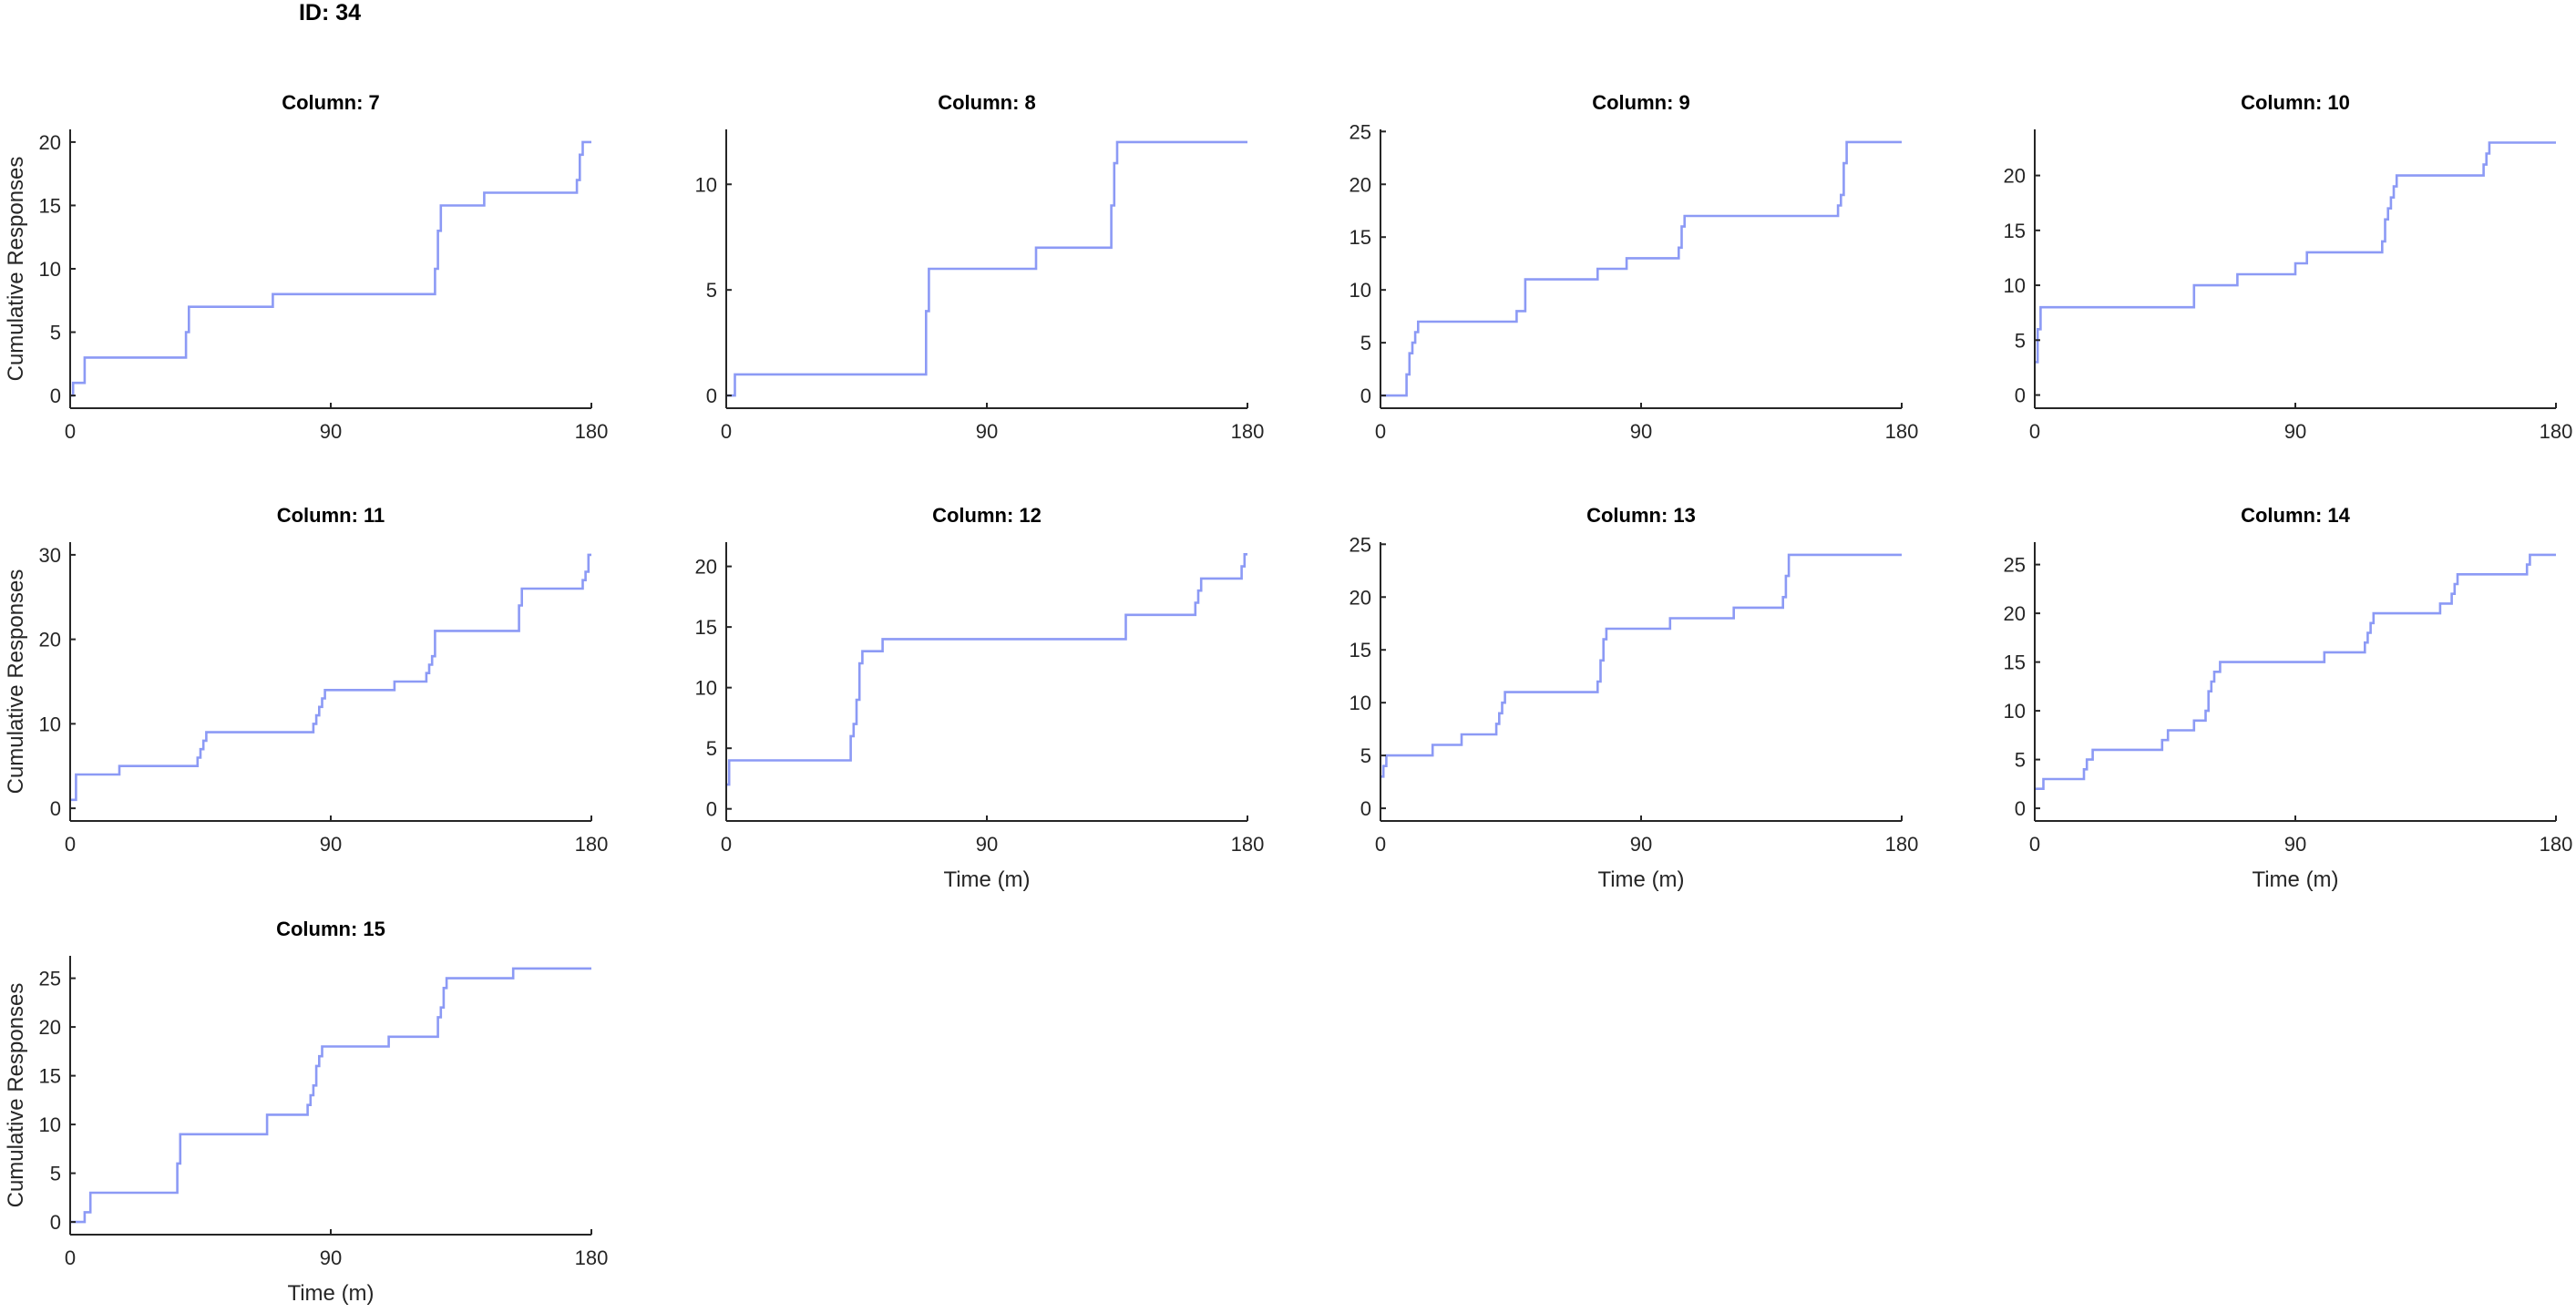 This screenshot has height=1313, width=2576. What do you see at coordinates (987, 515) in the screenshot?
I see `panel-title: Column: 12` at bounding box center [987, 515].